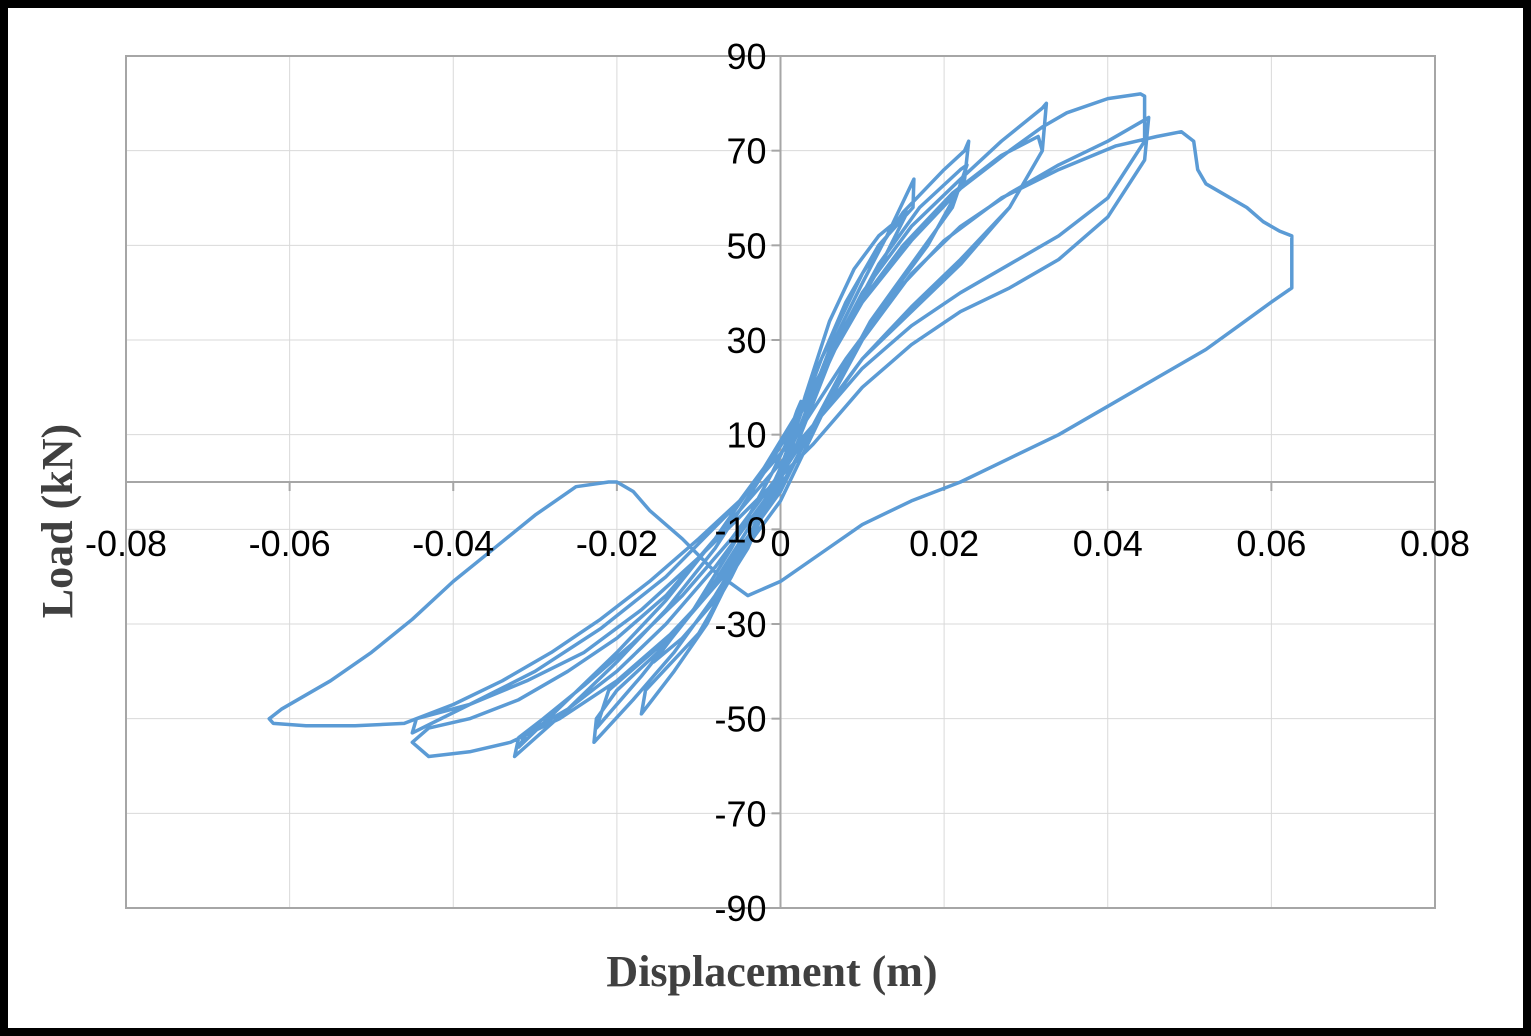  Describe the element at coordinates (746, 435) in the screenshot. I see `y-tick-label: 10` at that location.